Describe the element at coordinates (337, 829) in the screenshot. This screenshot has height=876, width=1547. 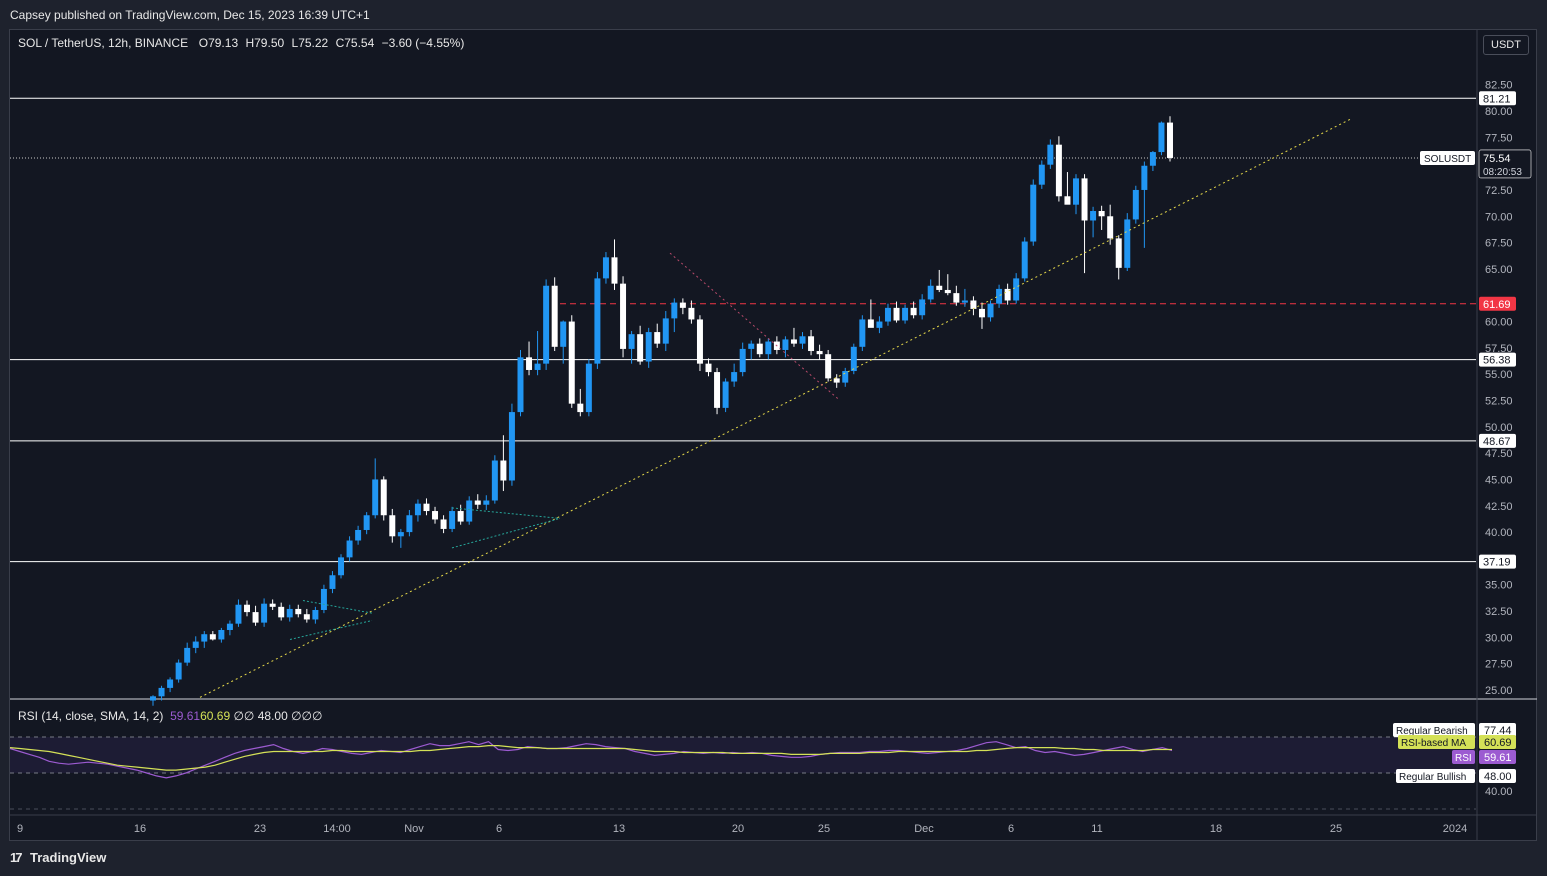
I see `time-tick-3: 14:00` at that location.